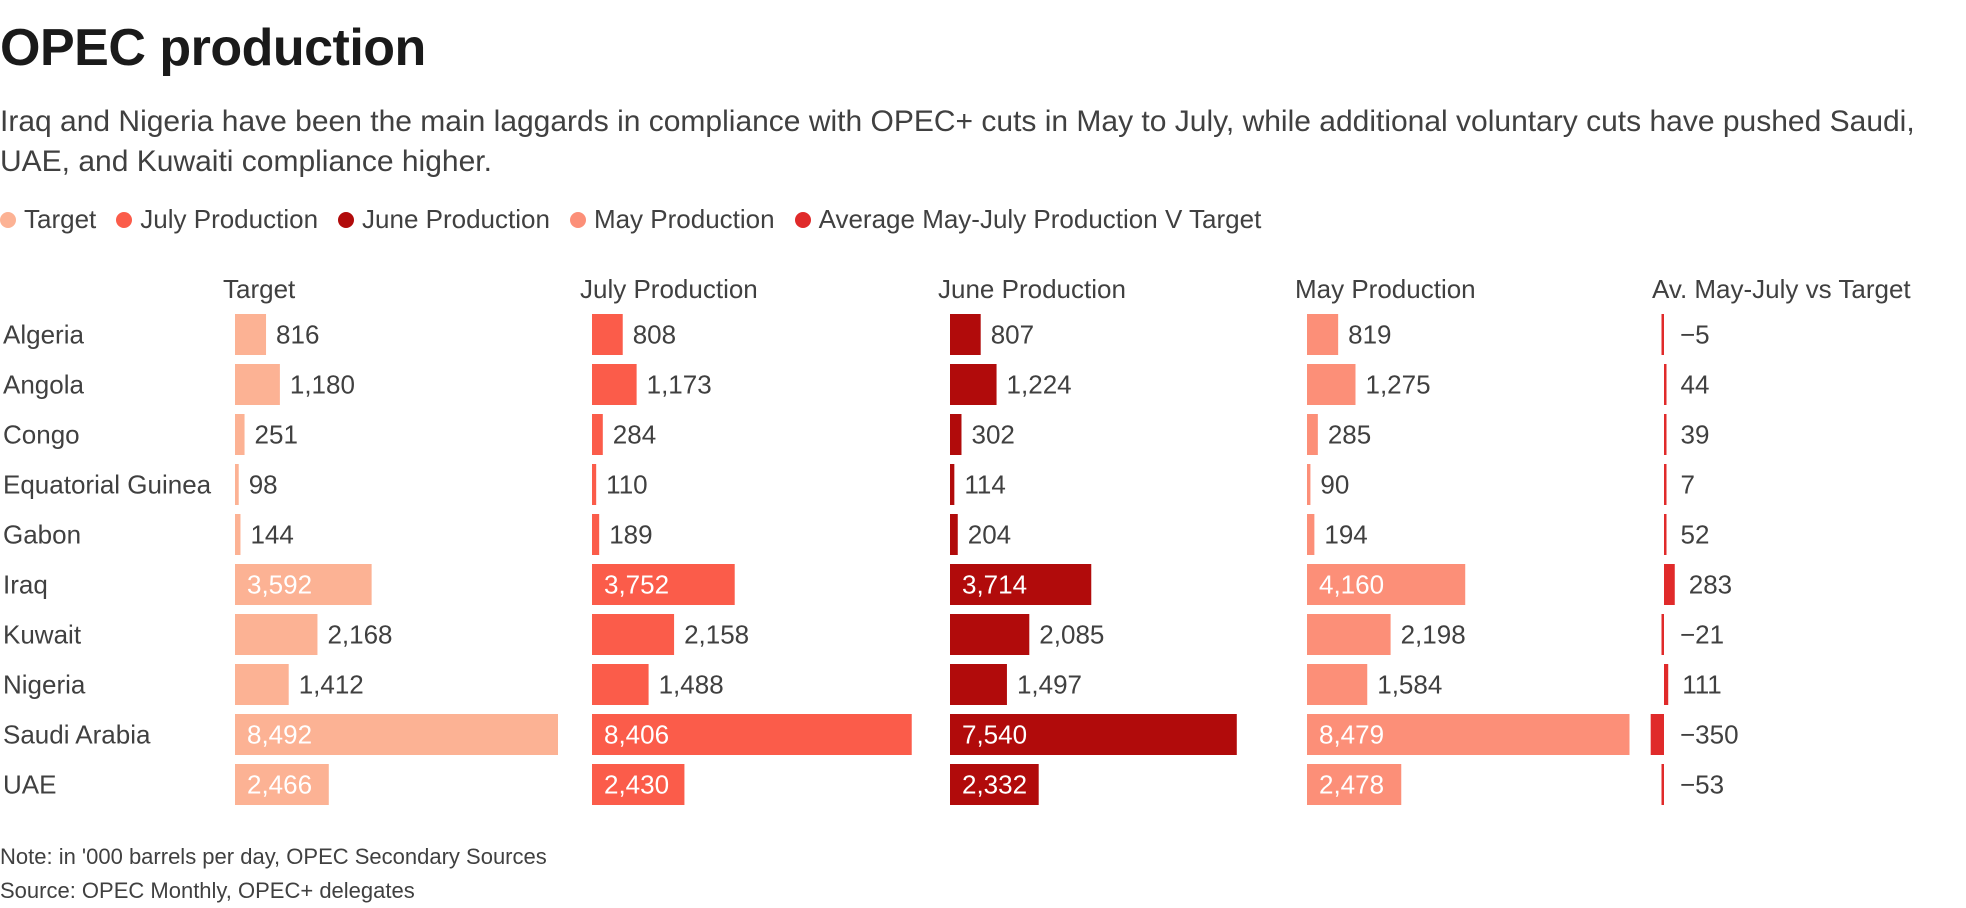 Image resolution: width=1966 pixels, height=908 pixels. I want to click on value-label-av-may-july-vs-target-congo: 39, so click(1695, 435).